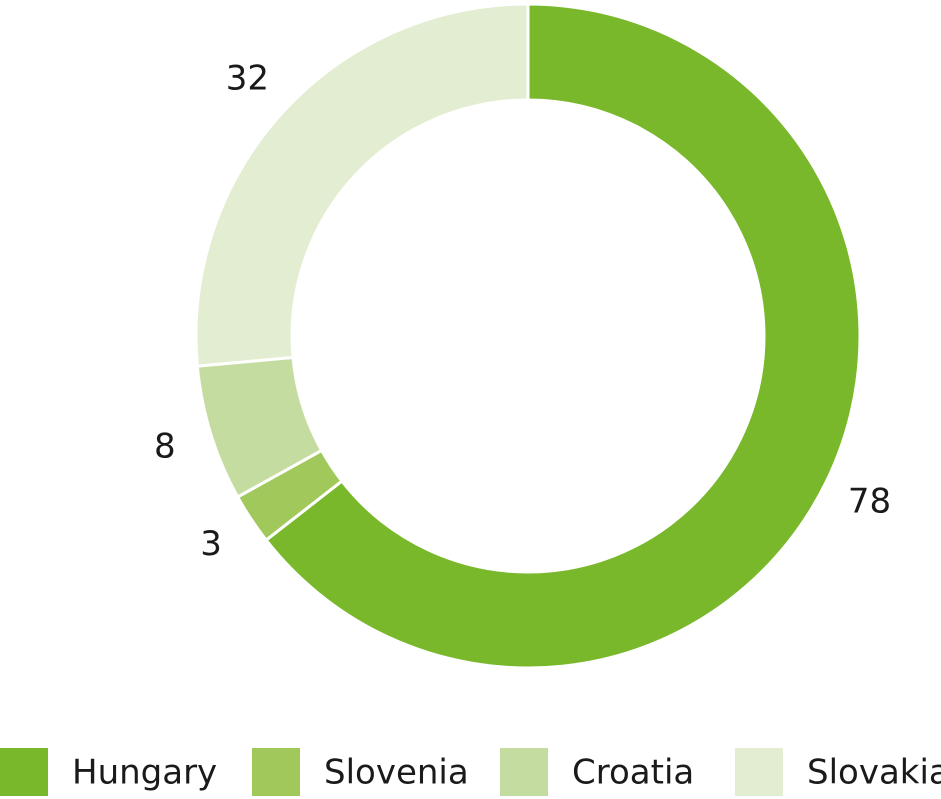  What do you see at coordinates (874, 773) in the screenshot?
I see `legend-label: Slovakia` at bounding box center [874, 773].